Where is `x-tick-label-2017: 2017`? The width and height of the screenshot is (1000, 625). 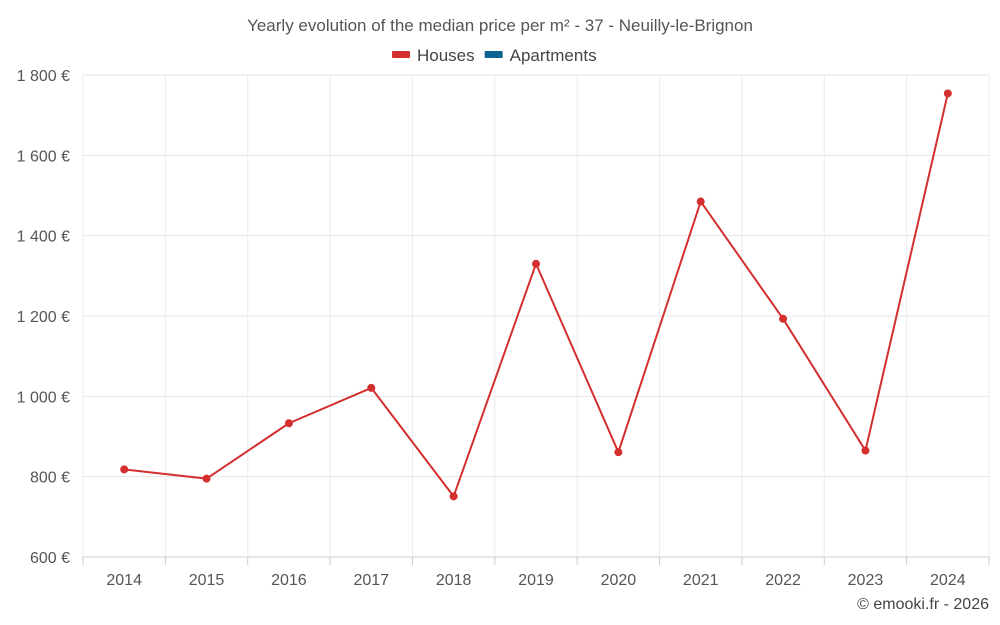 x-tick-label-2017: 2017 is located at coordinates (371, 580).